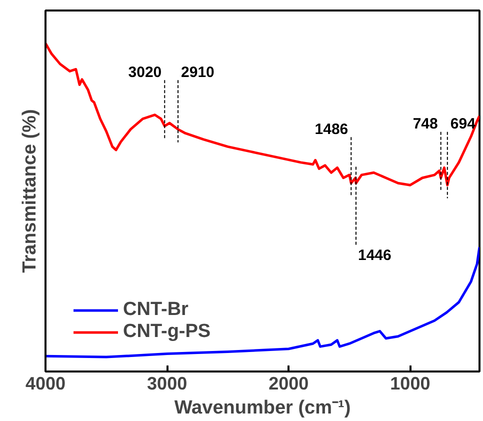 This screenshot has width=483, height=421. I want to click on x-tick-label: 2000, so click(288, 384).